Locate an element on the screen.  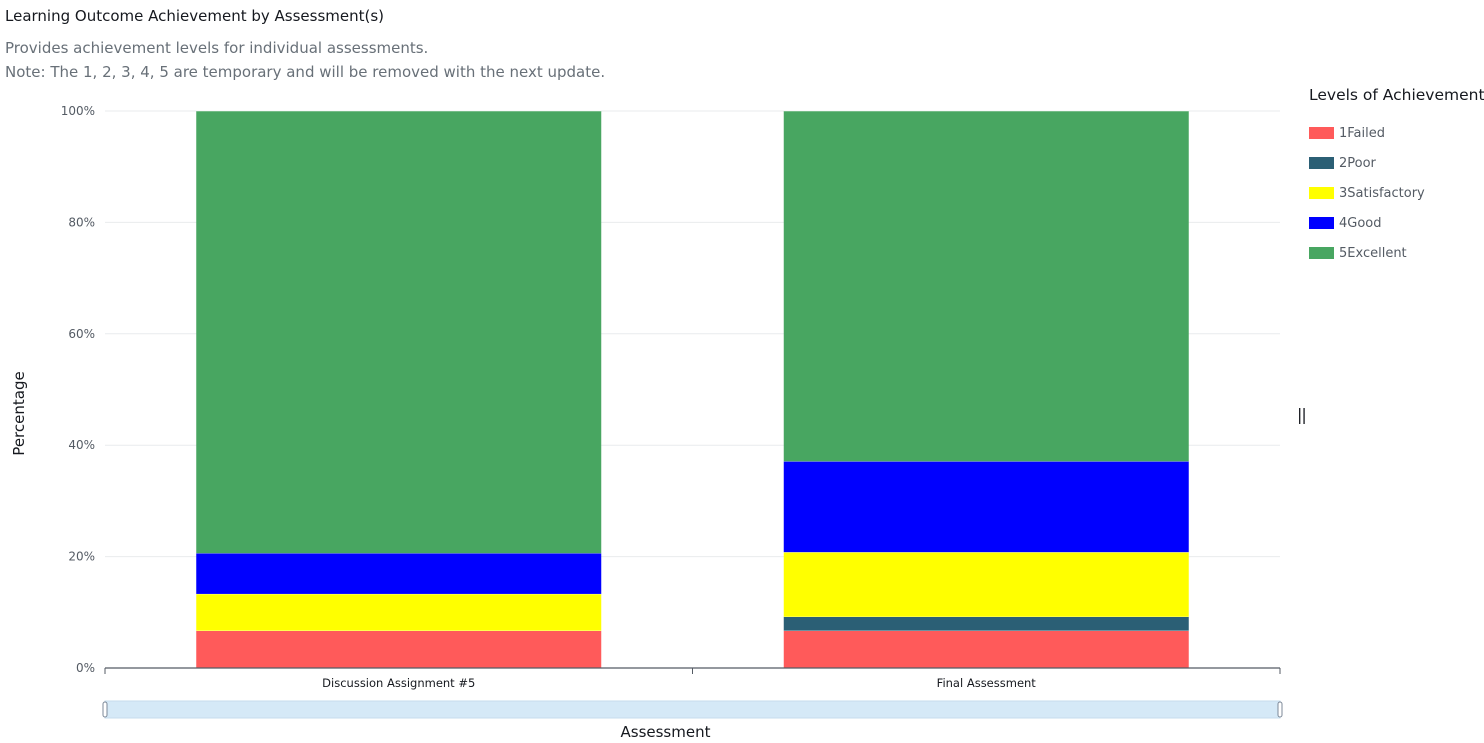
y-axis-title: Percentage is located at coordinates (19, 413).